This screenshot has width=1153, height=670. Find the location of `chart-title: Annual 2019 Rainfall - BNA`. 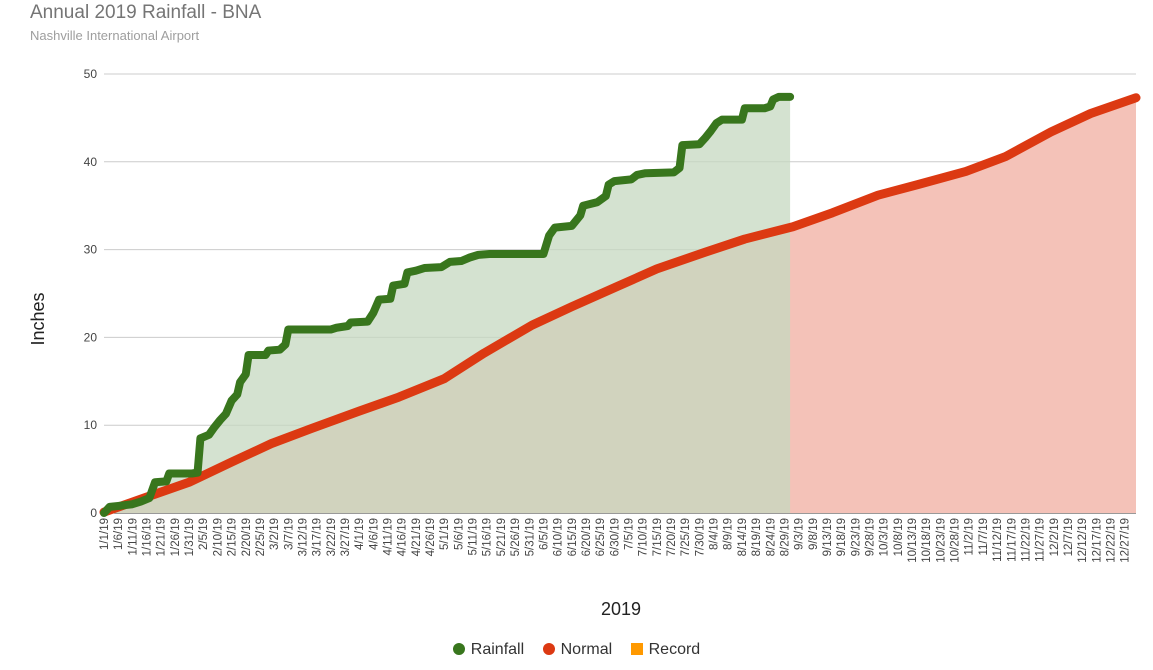

chart-title: Annual 2019 Rainfall - BNA is located at coordinates (146, 12).